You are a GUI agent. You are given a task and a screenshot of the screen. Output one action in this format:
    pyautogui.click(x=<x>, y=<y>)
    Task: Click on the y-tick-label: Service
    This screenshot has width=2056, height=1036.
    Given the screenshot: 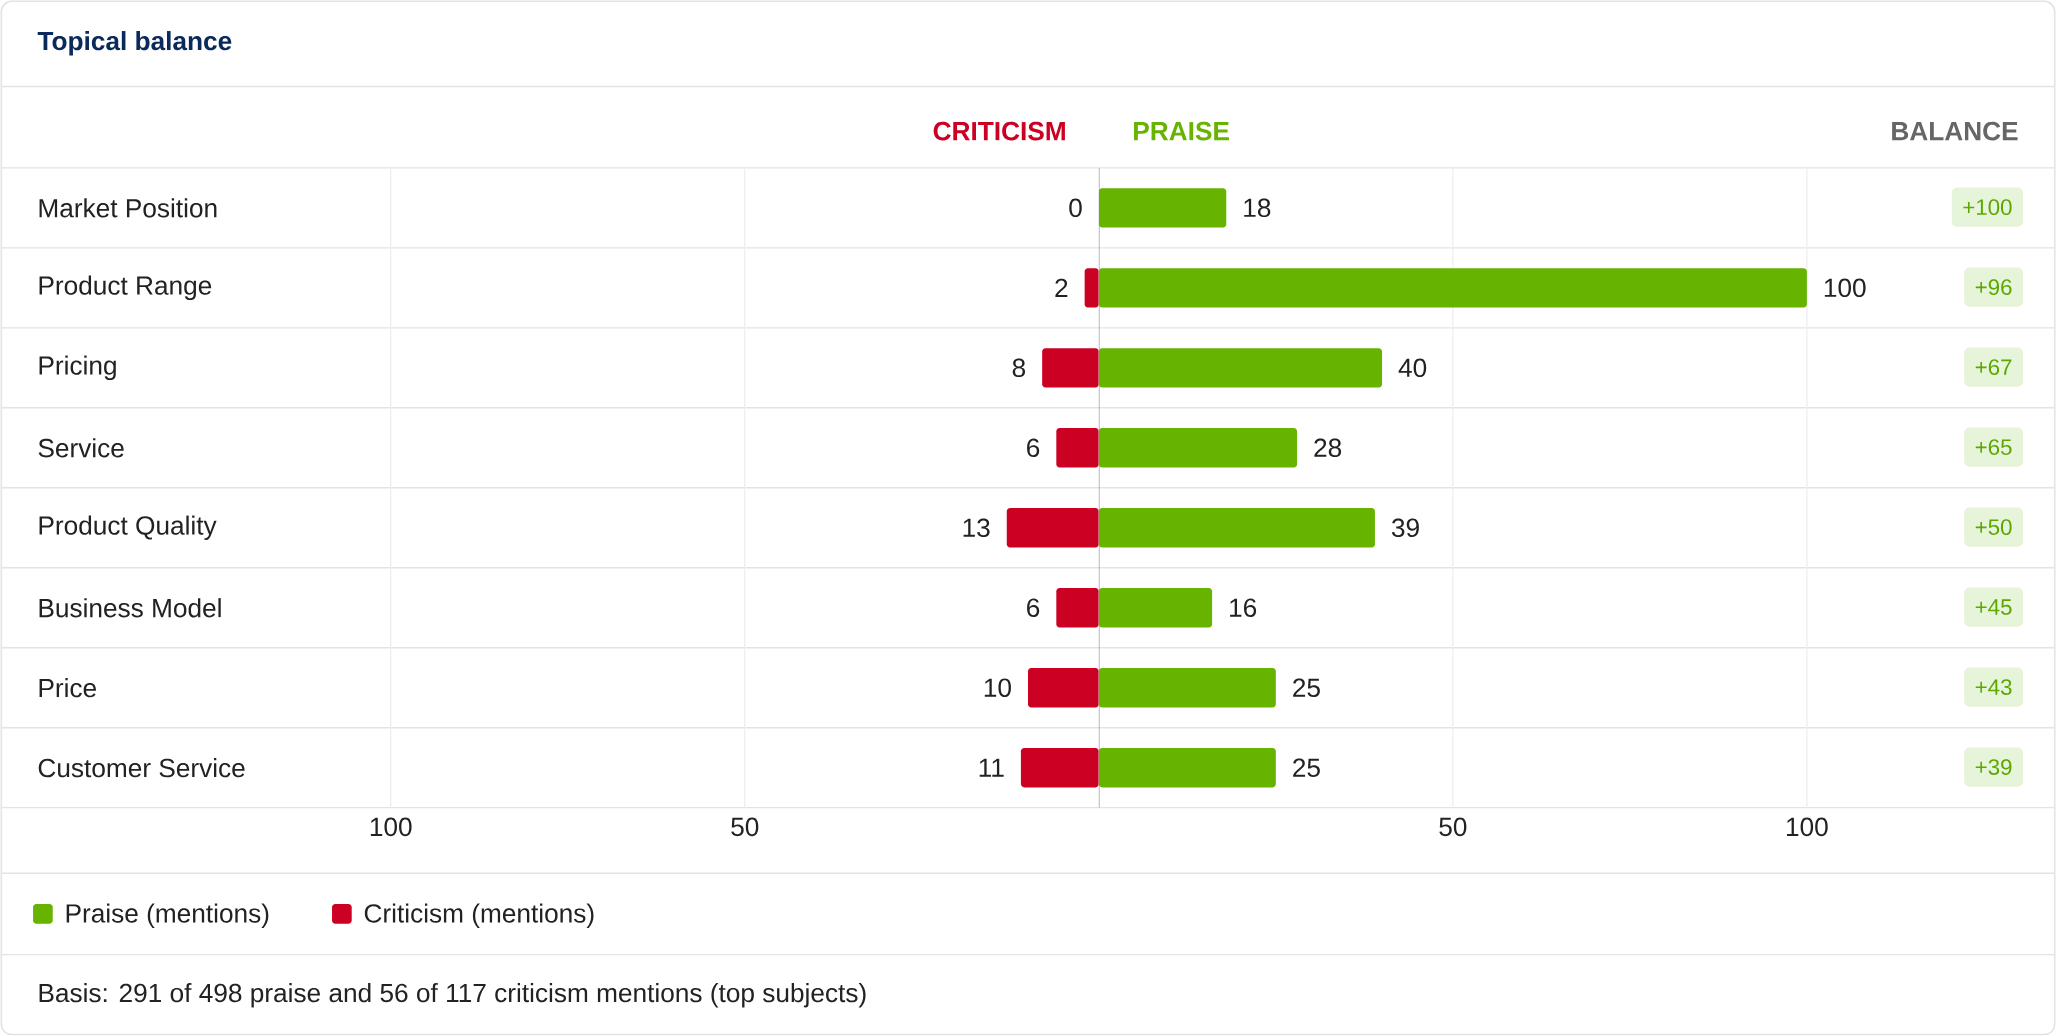 What is the action you would take?
    pyautogui.click(x=81, y=448)
    